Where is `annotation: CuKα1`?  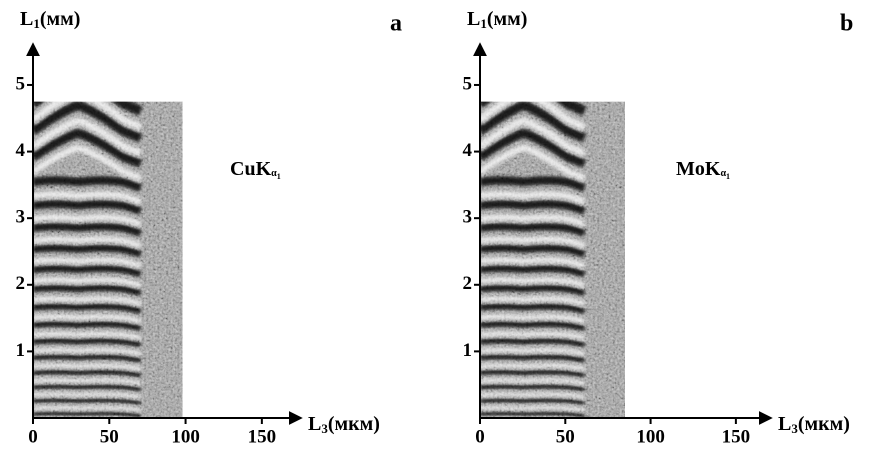 annotation: CuKα1 is located at coordinates (255, 169).